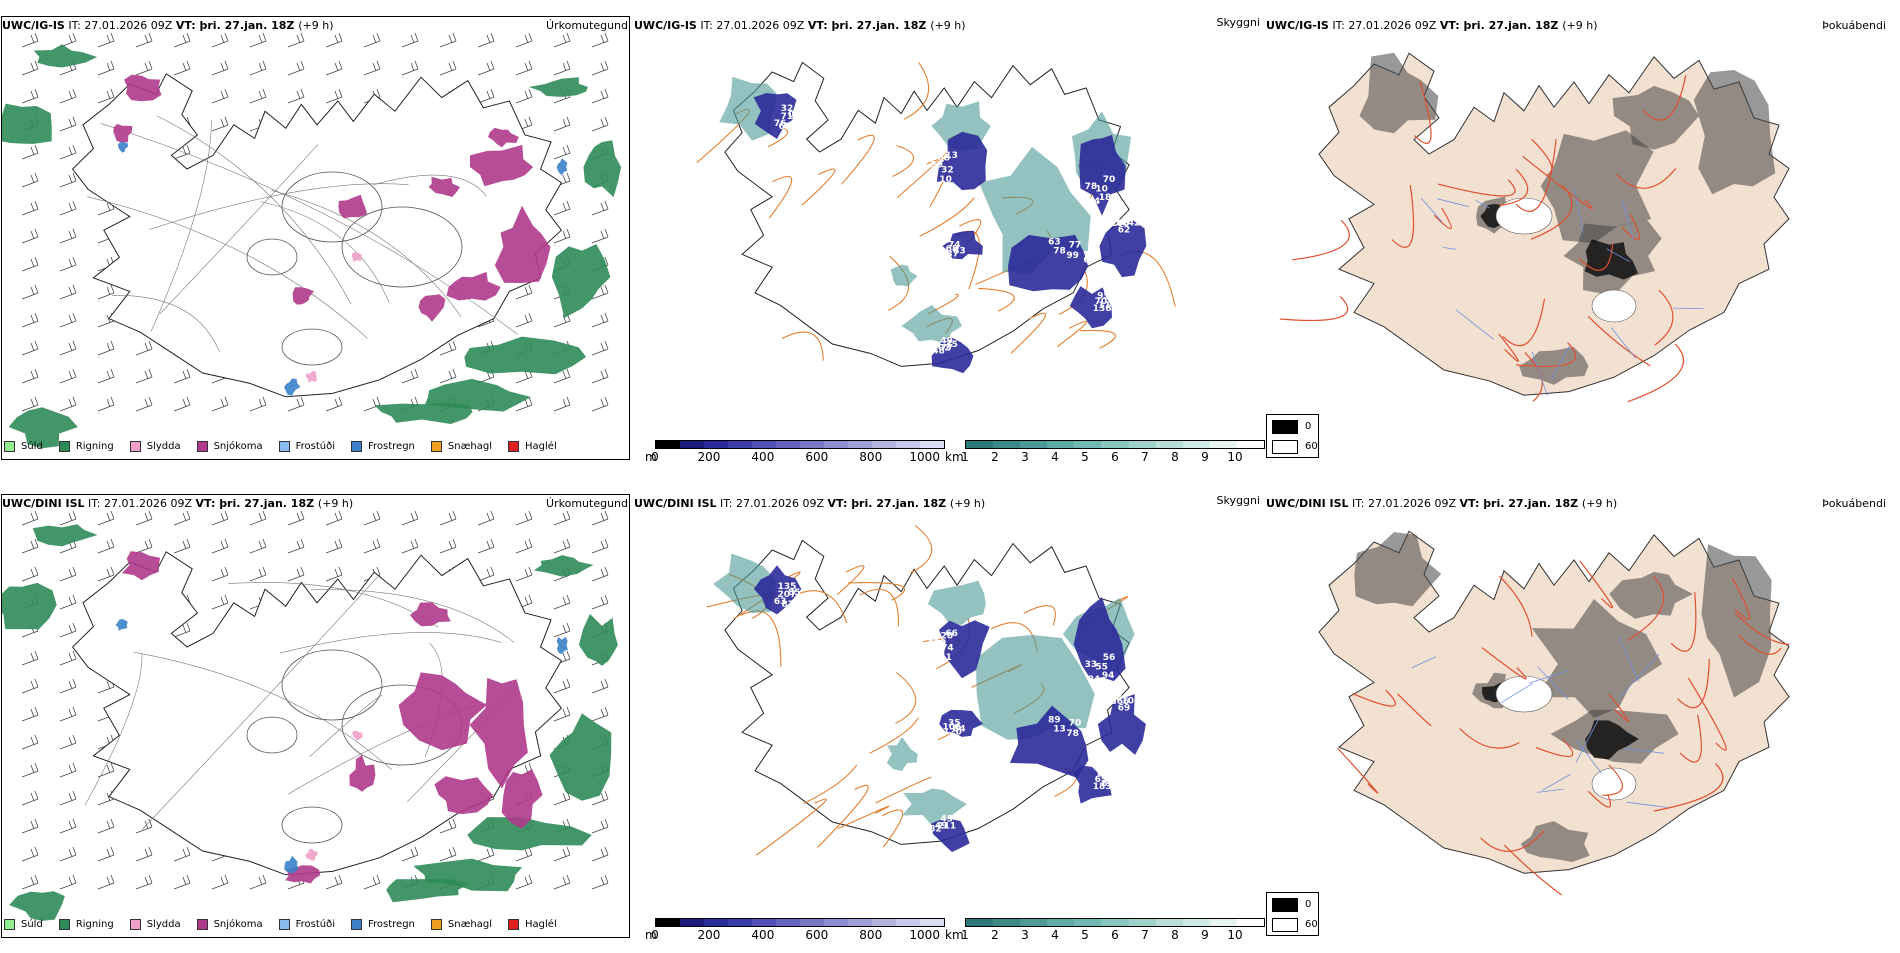 Image resolution: width=1900 pixels, height=953 pixels. Describe the element at coordinates (709, 457) in the screenshot. I see `colorbar-tick: 200` at that location.